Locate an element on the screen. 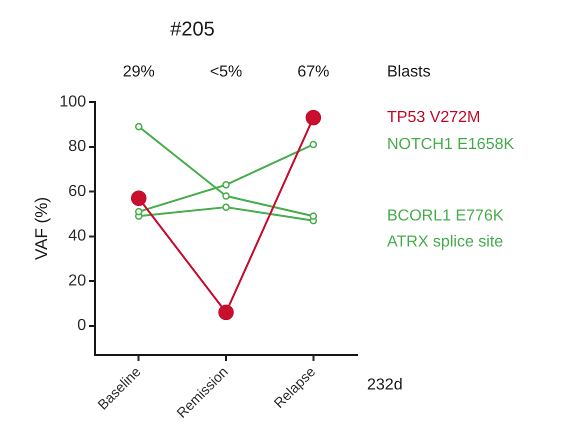  y-tick-label: 80 is located at coordinates (77, 147).